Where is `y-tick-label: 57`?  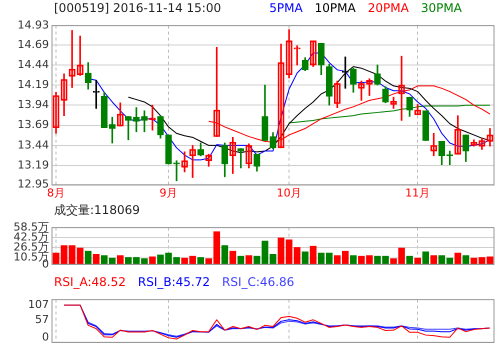 y-tick-label: 57 is located at coordinates (42, 319).